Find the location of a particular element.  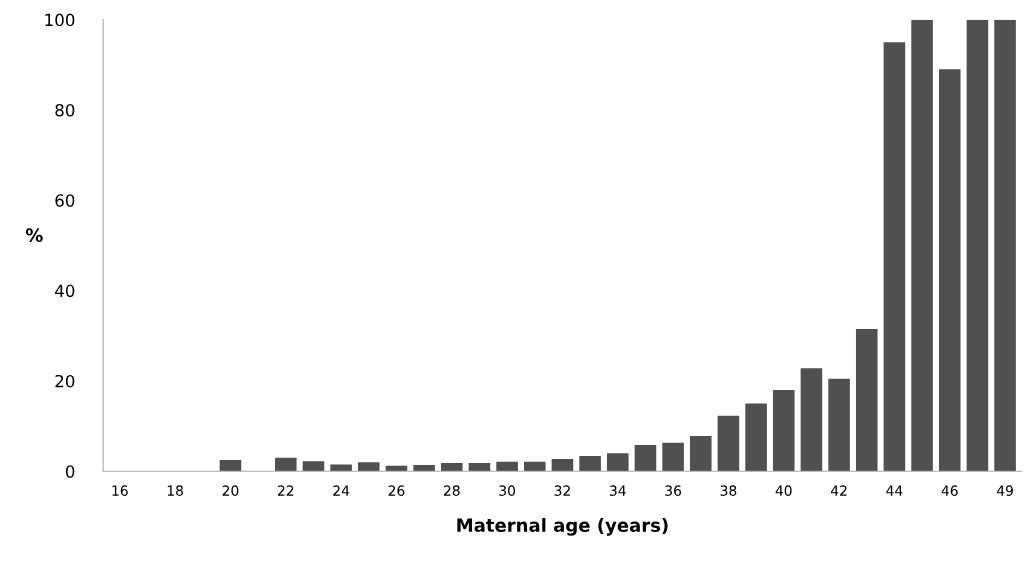

x-tick-label: 34 is located at coordinates (617, 490).